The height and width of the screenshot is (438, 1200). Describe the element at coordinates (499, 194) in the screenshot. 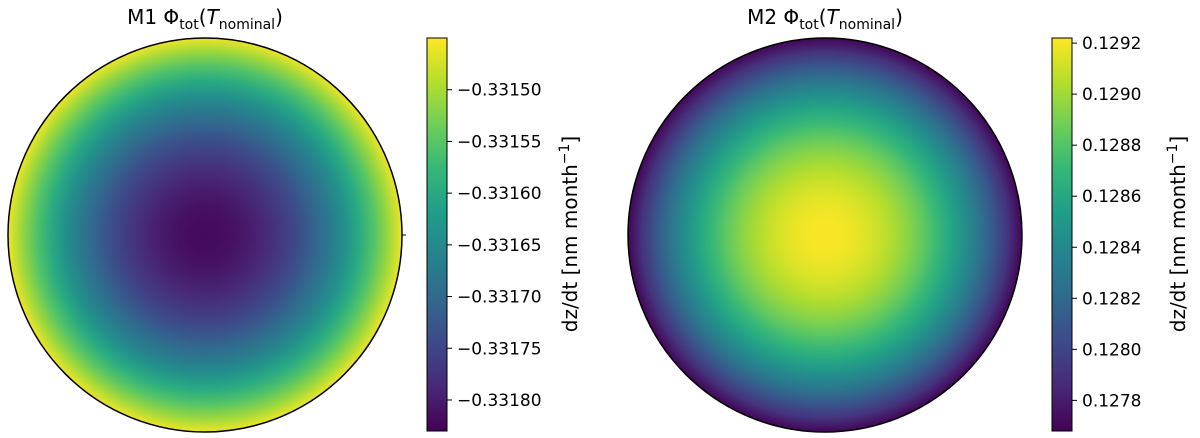

I see `colorbar-tick-label: −0.33160` at that location.